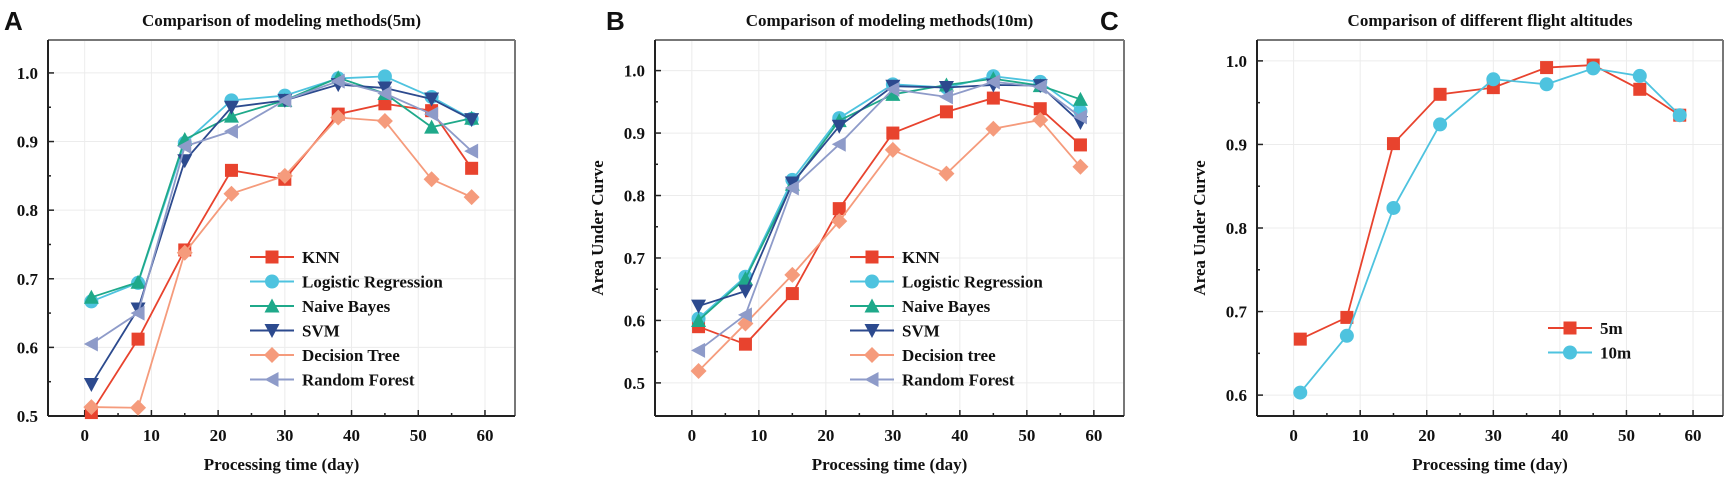 The height and width of the screenshot is (477, 1725). I want to click on y-tick-label: 0.5, so click(27, 416).